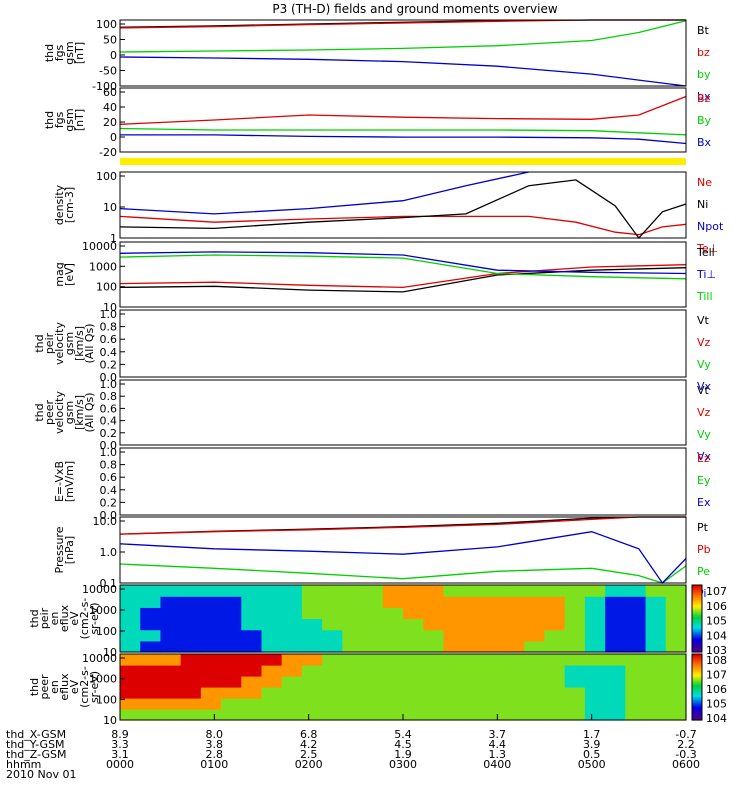 The image size is (750, 800). What do you see at coordinates (403, 744) in the screenshot?
I see `x-tick-label: 4.5` at bounding box center [403, 744].